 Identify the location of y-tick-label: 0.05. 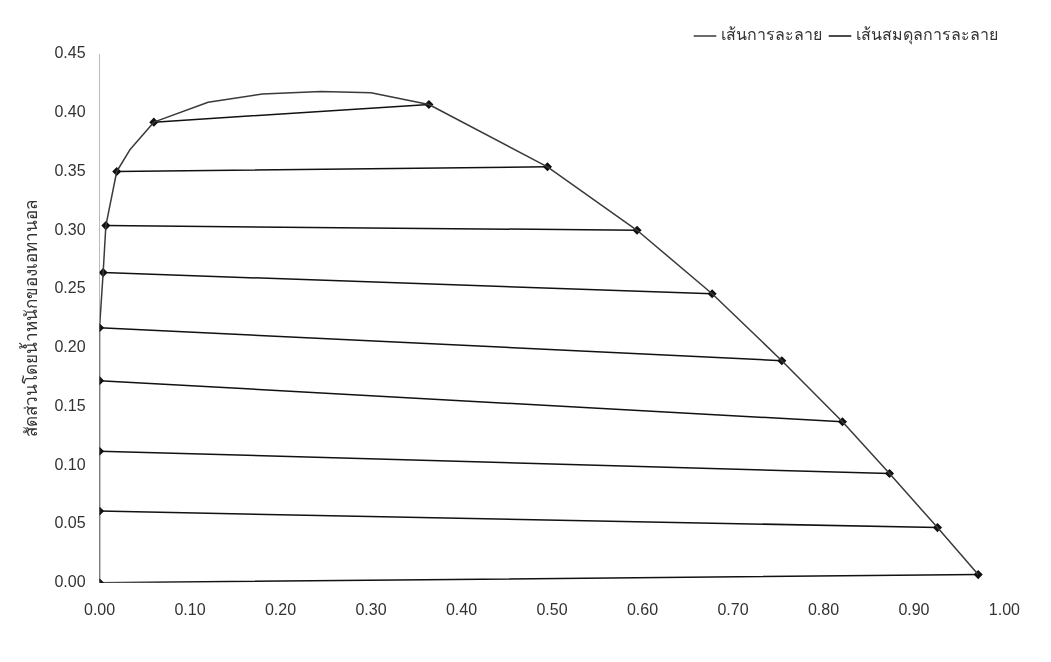
(70, 523).